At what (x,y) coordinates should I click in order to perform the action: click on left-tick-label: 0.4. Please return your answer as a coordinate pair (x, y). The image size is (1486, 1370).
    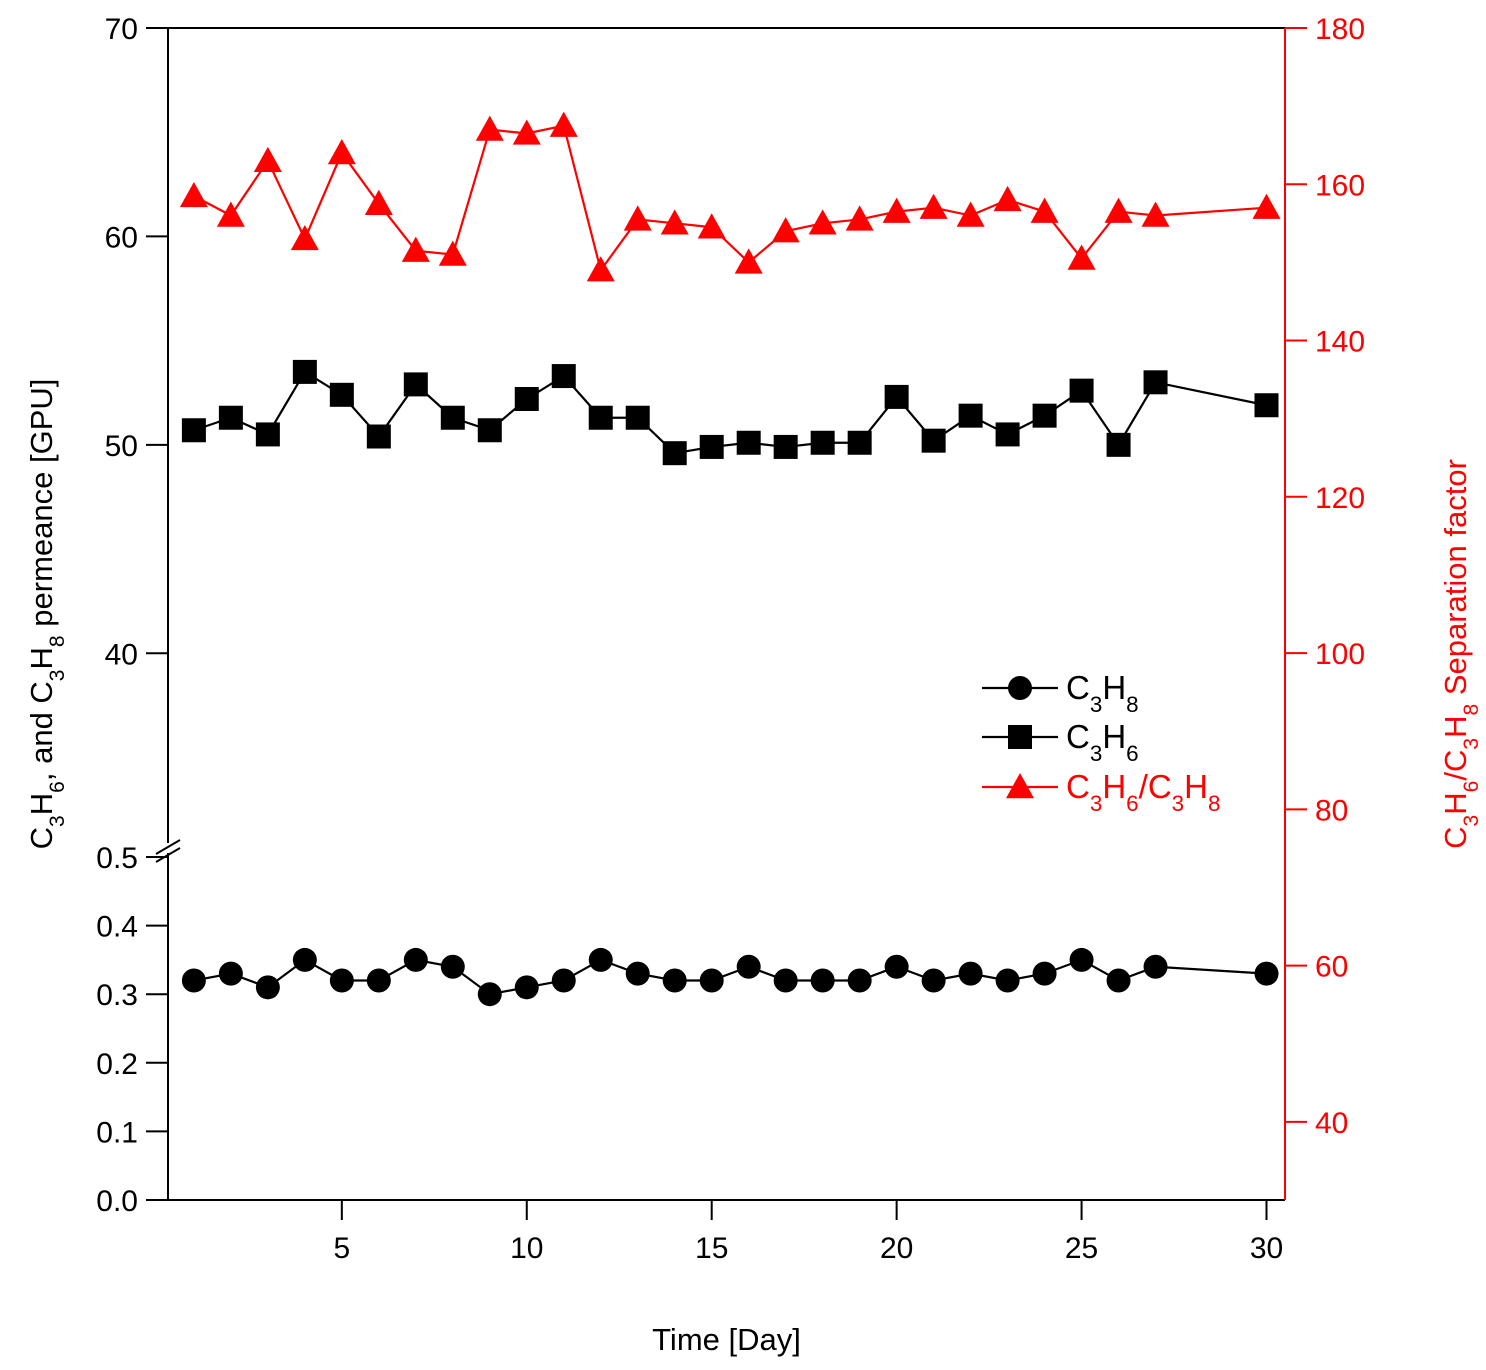
    Looking at the image, I should click on (117, 927).